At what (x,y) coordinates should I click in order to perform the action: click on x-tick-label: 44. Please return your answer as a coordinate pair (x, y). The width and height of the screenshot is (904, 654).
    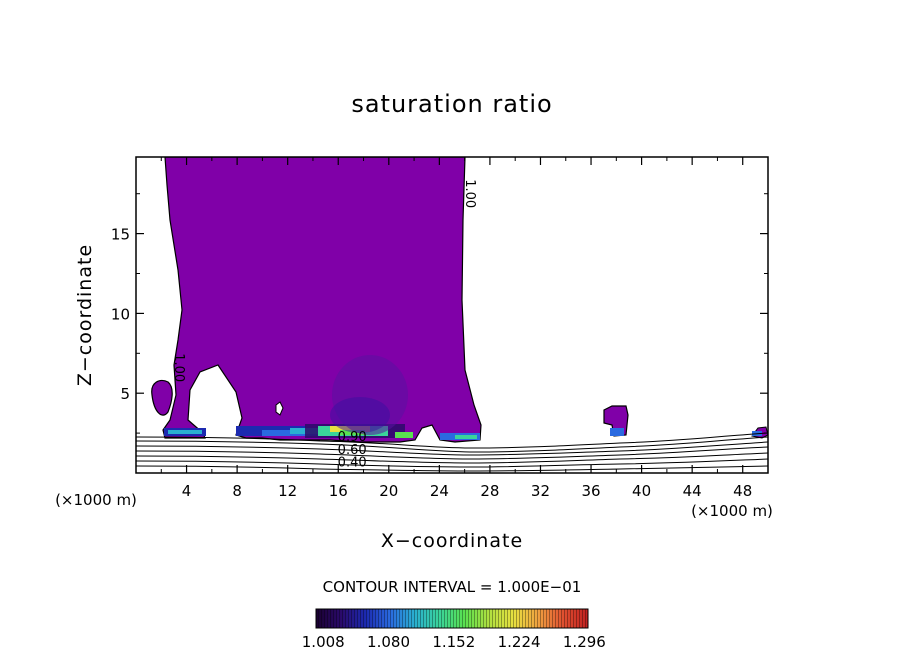
    Looking at the image, I should click on (692, 491).